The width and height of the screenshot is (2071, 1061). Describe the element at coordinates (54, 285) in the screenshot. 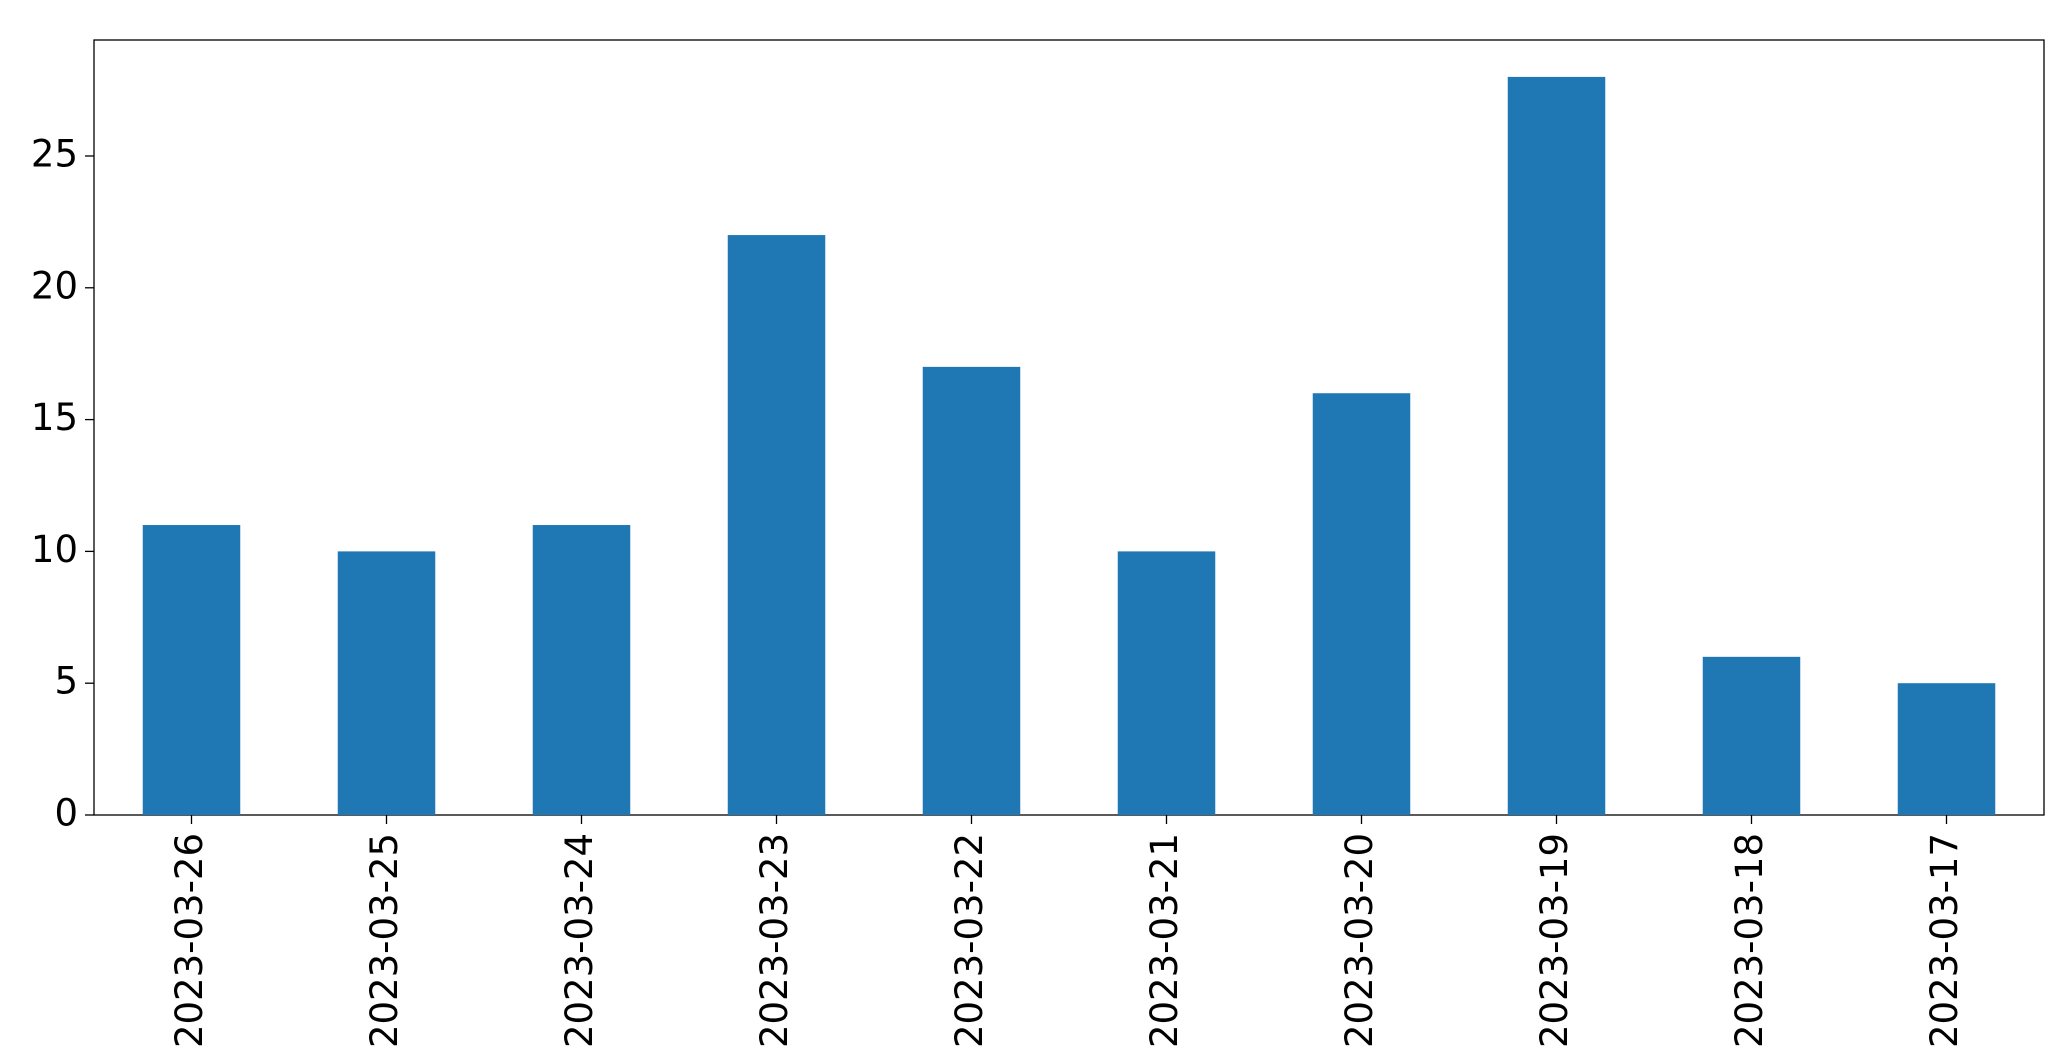

I see `y-tick-label: 20` at that location.